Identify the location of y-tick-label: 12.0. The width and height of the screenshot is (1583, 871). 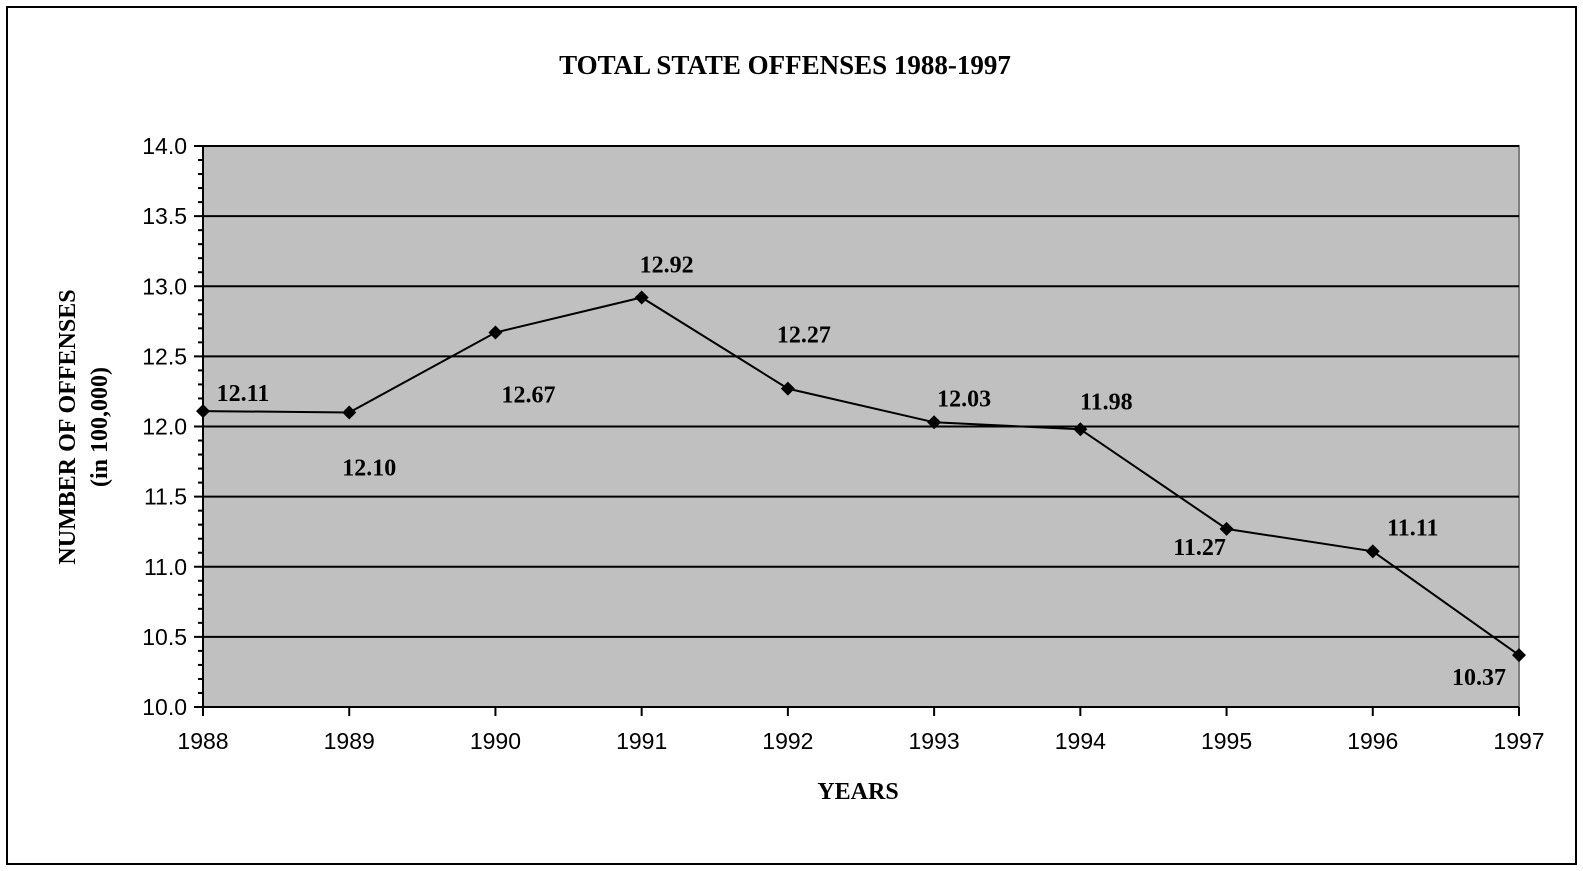
(164, 427).